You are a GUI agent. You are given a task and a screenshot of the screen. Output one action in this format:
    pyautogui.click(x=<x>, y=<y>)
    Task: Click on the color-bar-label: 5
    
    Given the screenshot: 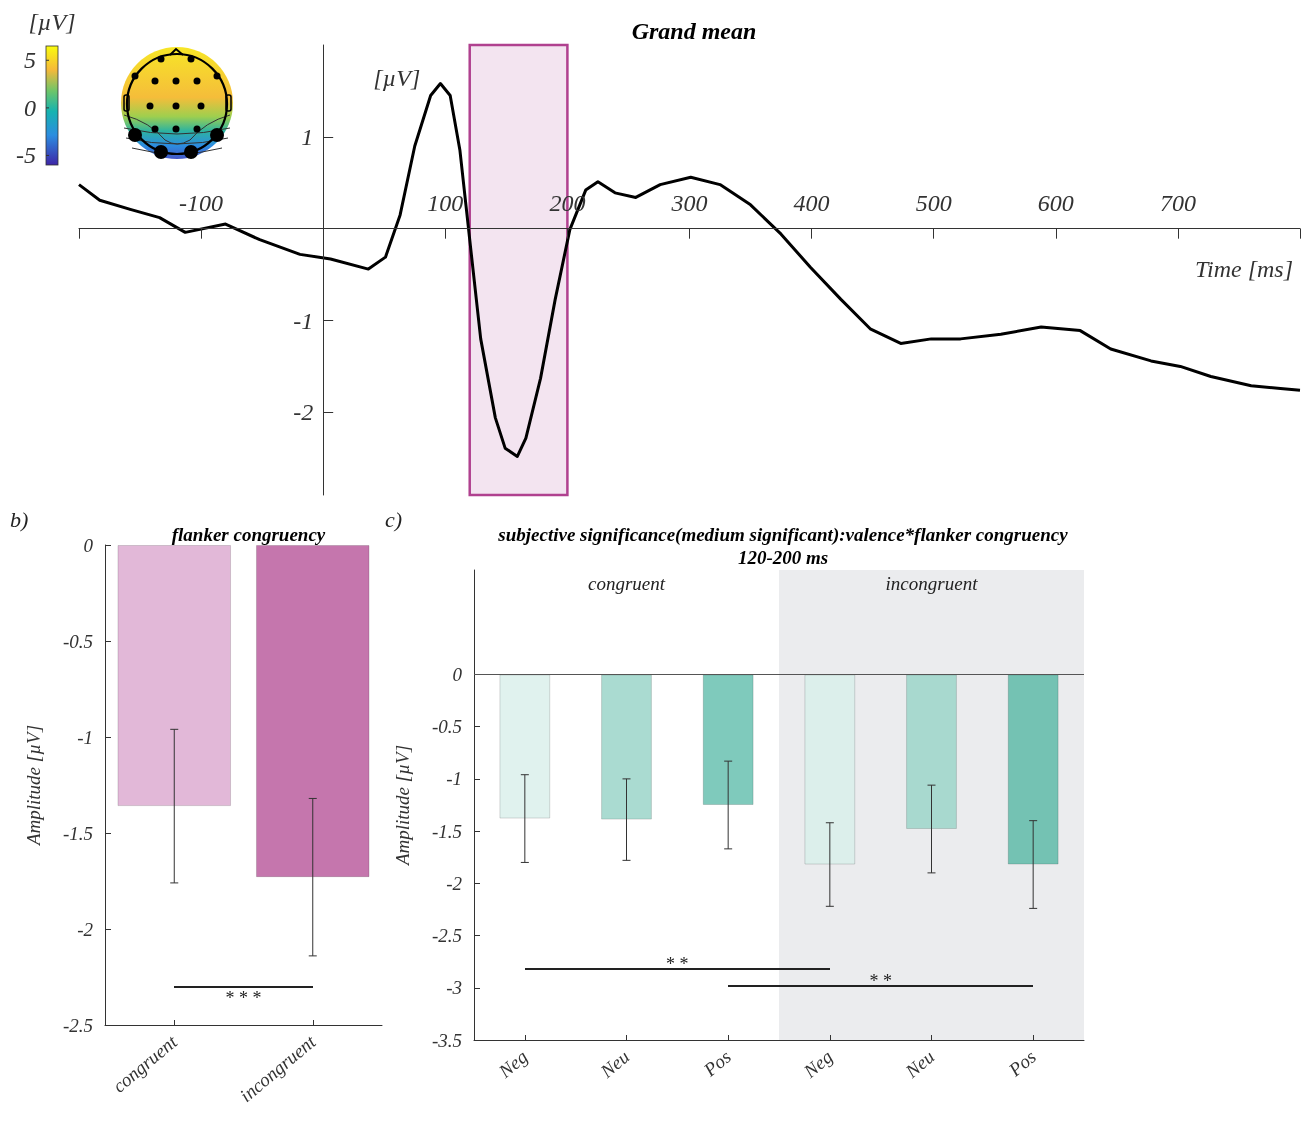 What is the action you would take?
    pyautogui.click(x=30, y=60)
    